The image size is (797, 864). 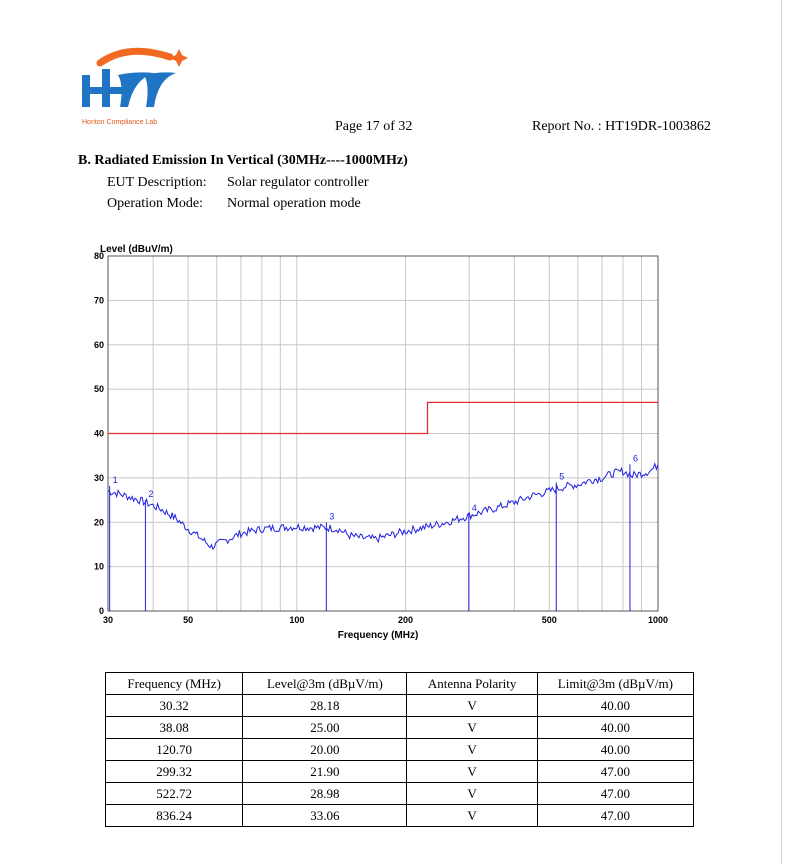 I want to click on eut-label: EUT Description:, so click(x=157, y=182).